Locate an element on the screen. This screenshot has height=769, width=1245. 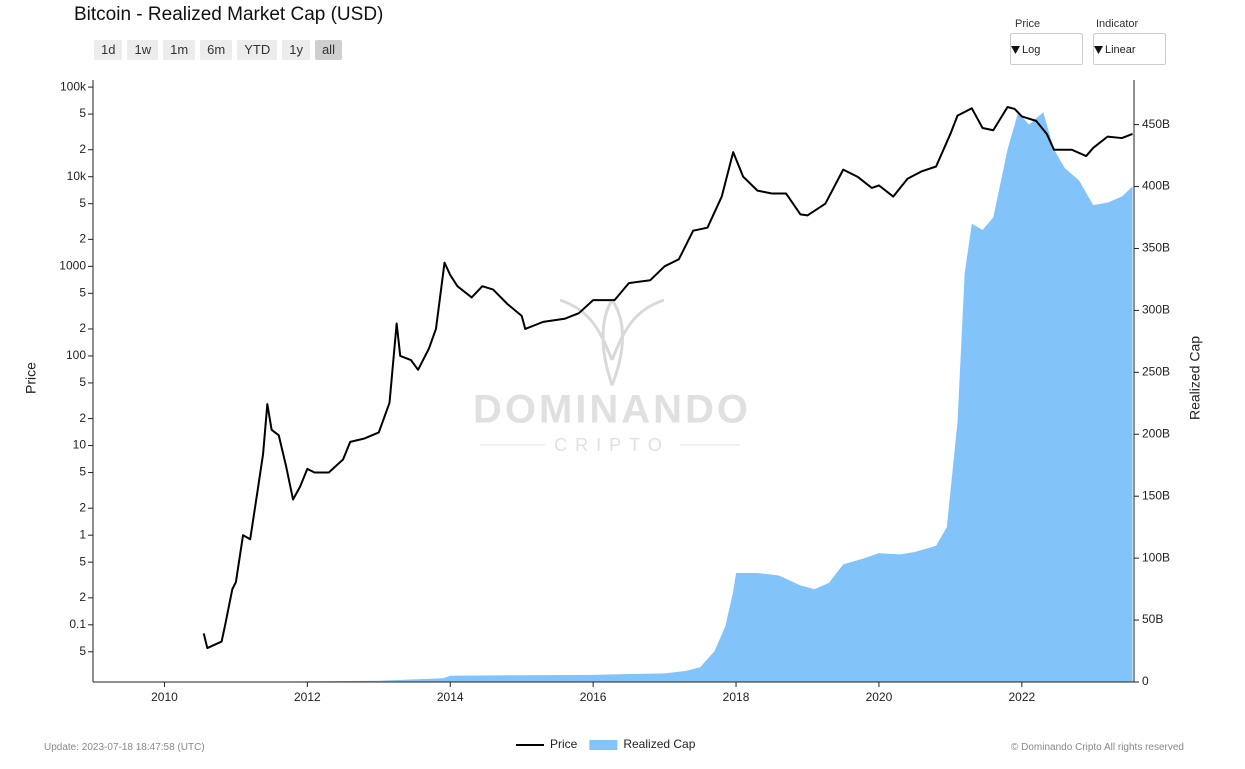
x-tick-label: 2020 is located at coordinates (879, 697).